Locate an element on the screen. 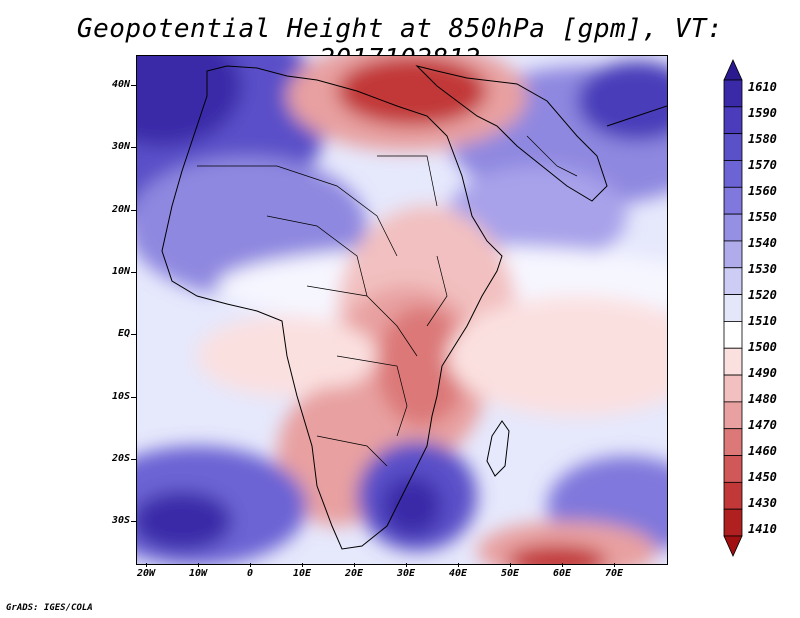  lat-label: 40N is located at coordinates (120, 84).